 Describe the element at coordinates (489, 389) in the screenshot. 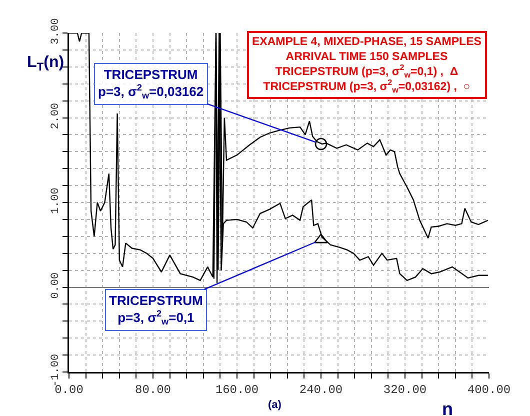

I see `x-tick-label: 400.00` at that location.